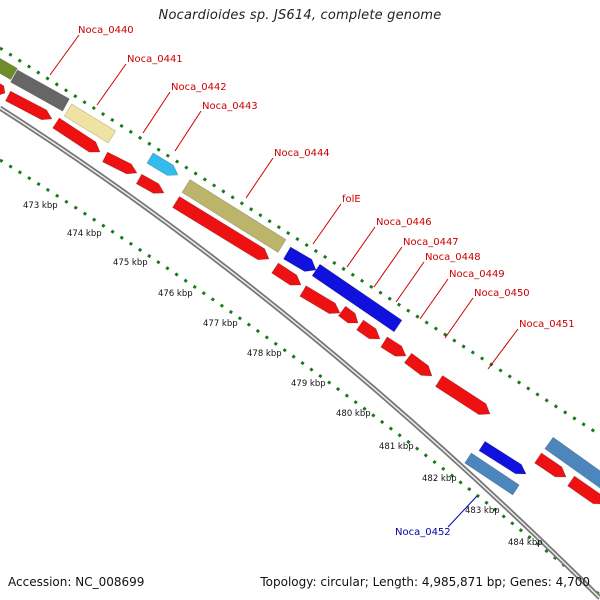 Image resolution: width=600 pixels, height=600 pixels. What do you see at coordinates (130, 263) in the screenshot?
I see `kbp-tick-label-2: 475 kbp` at bounding box center [130, 263].